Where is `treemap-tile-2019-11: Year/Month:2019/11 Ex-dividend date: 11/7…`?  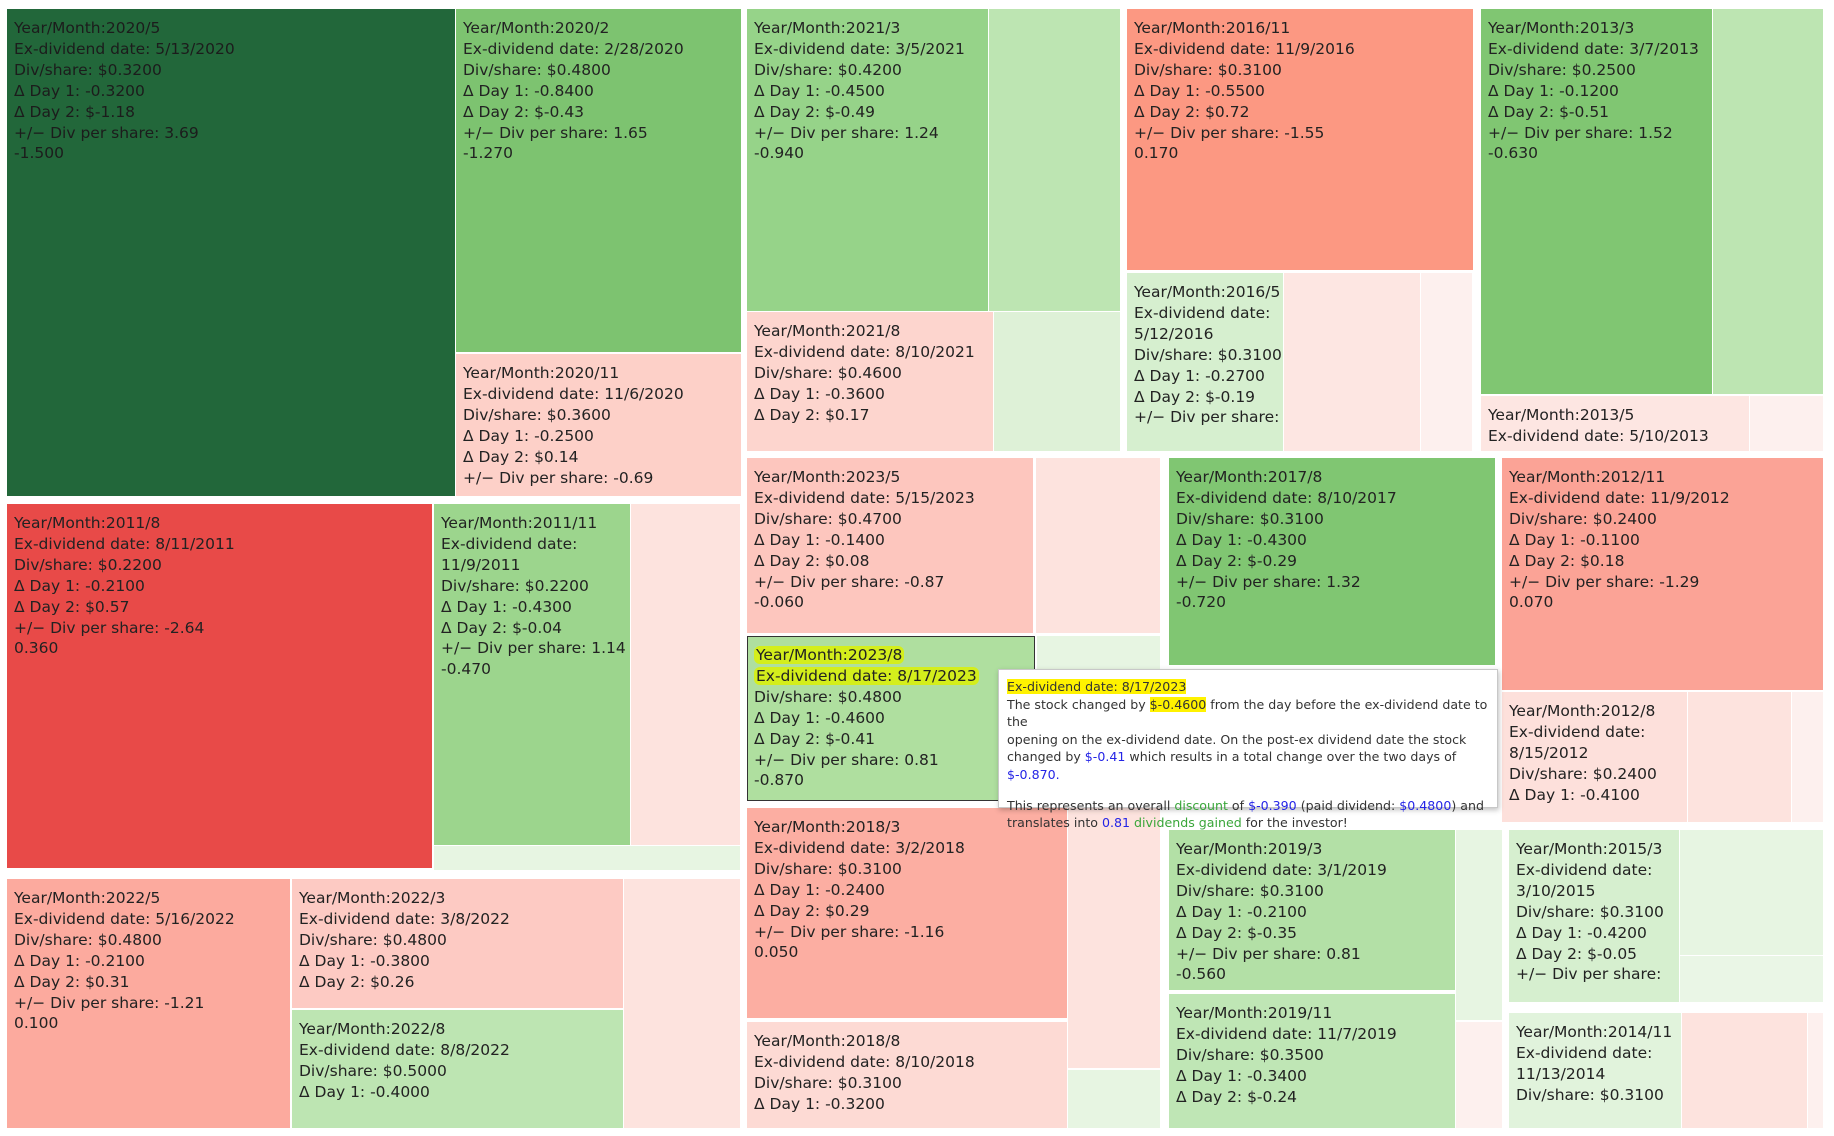 treemap-tile-2019-11: Year/Month:2019/11 Ex-dividend date: 11/7… is located at coordinates (1312, 1061).